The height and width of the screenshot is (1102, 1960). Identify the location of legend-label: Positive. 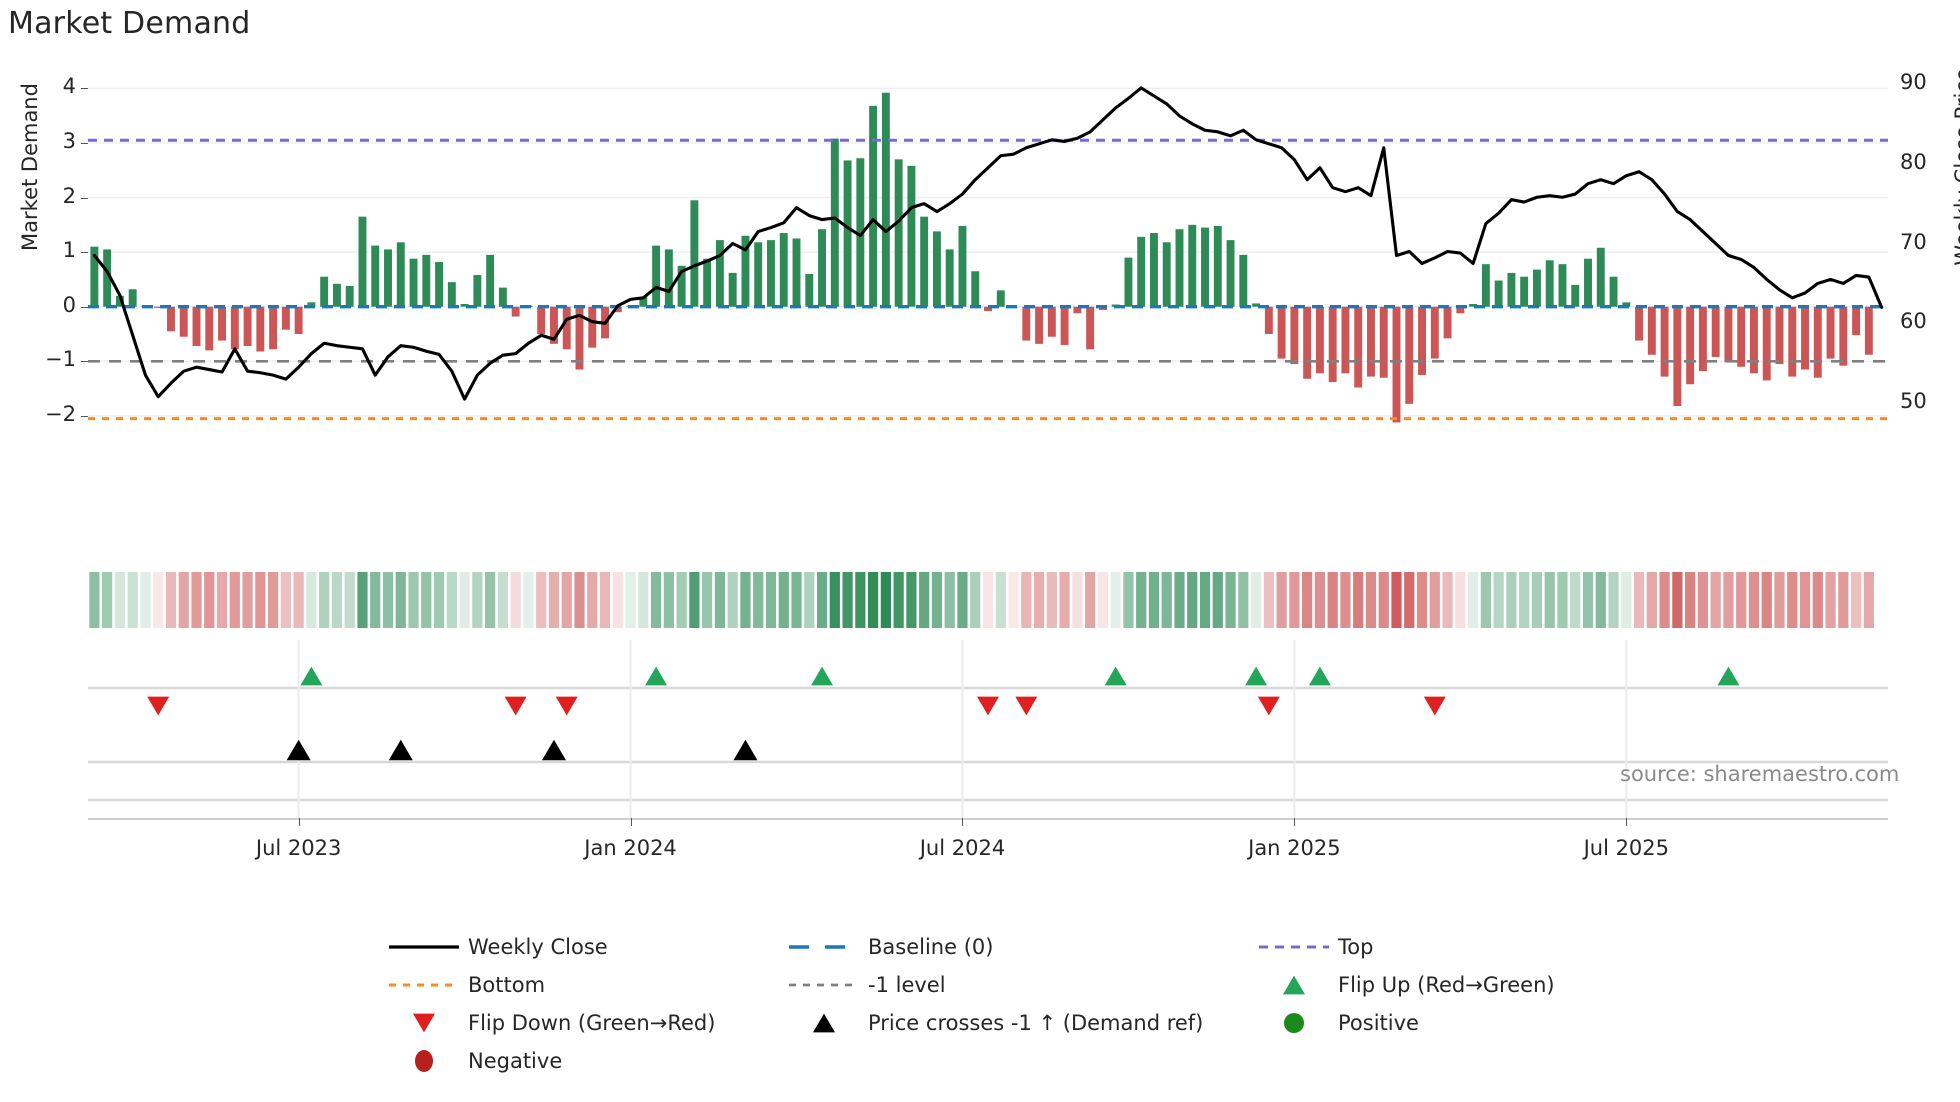
(1378, 1023).